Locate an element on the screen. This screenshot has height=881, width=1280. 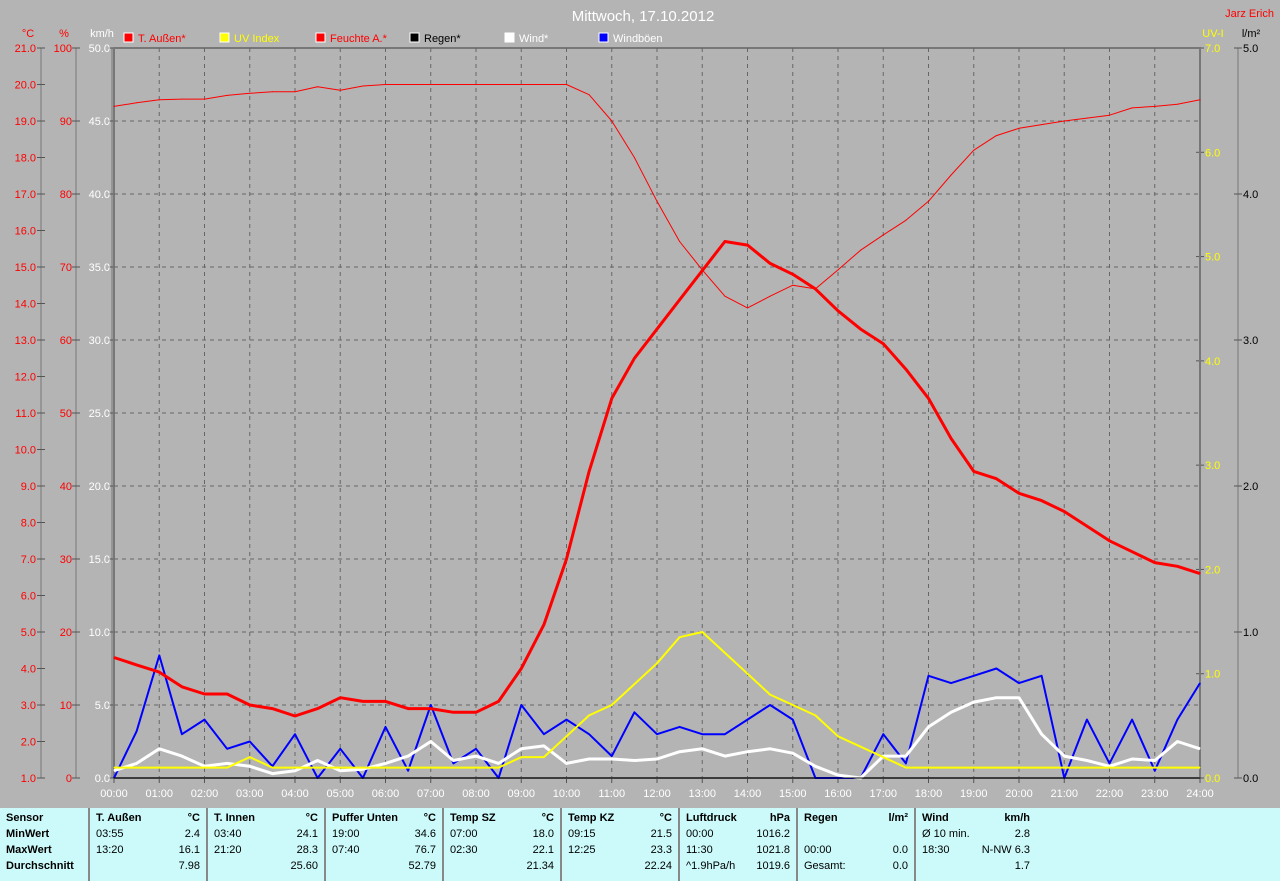
uv-tick-label: 3.0 is located at coordinates (1212, 466).